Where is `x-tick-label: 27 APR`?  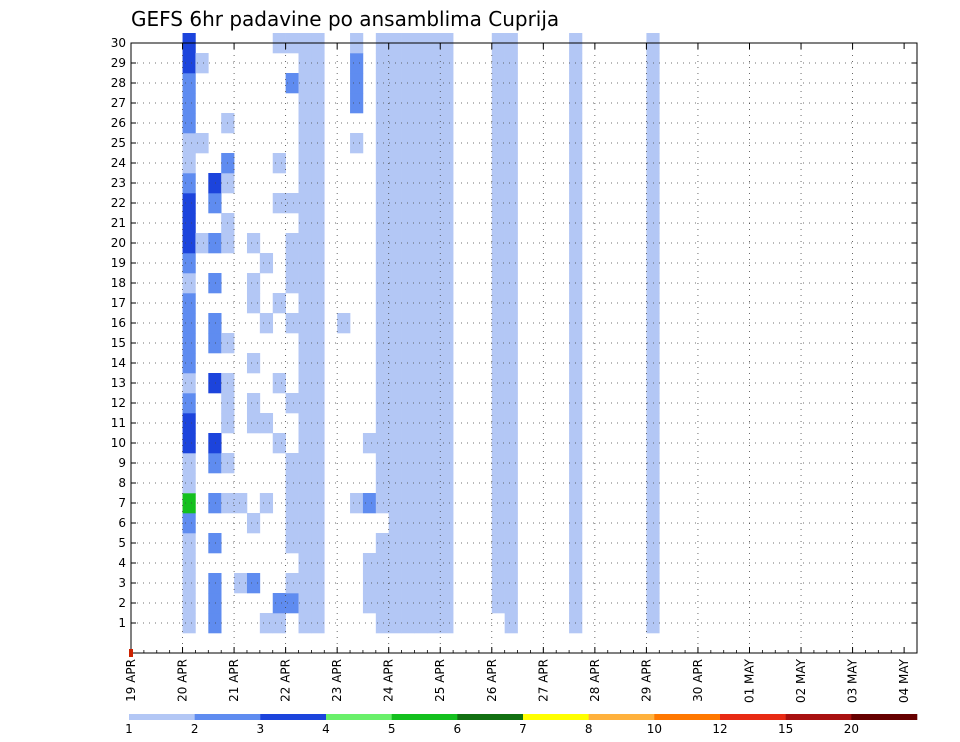 x-tick-label: 27 APR is located at coordinates (543, 680).